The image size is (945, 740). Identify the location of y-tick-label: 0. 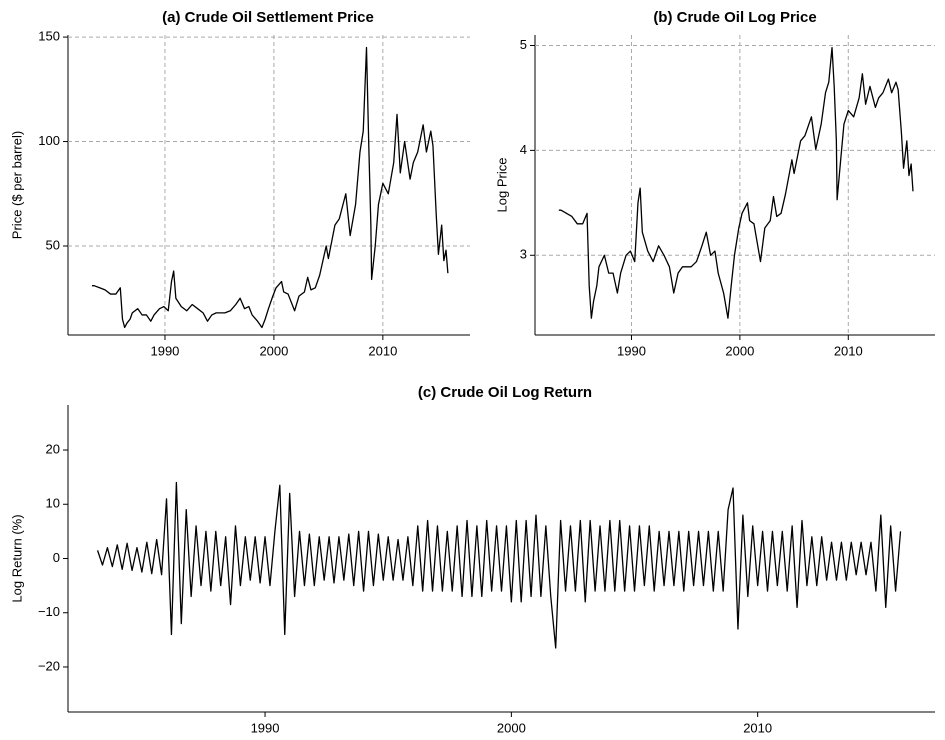
(56, 557).